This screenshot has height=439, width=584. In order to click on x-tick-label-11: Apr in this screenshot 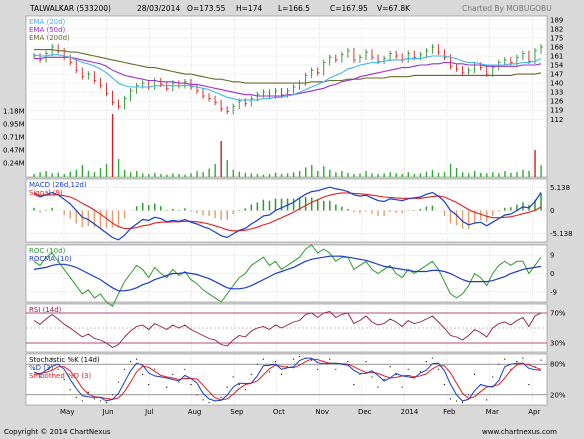, I will do `click(534, 412)`.